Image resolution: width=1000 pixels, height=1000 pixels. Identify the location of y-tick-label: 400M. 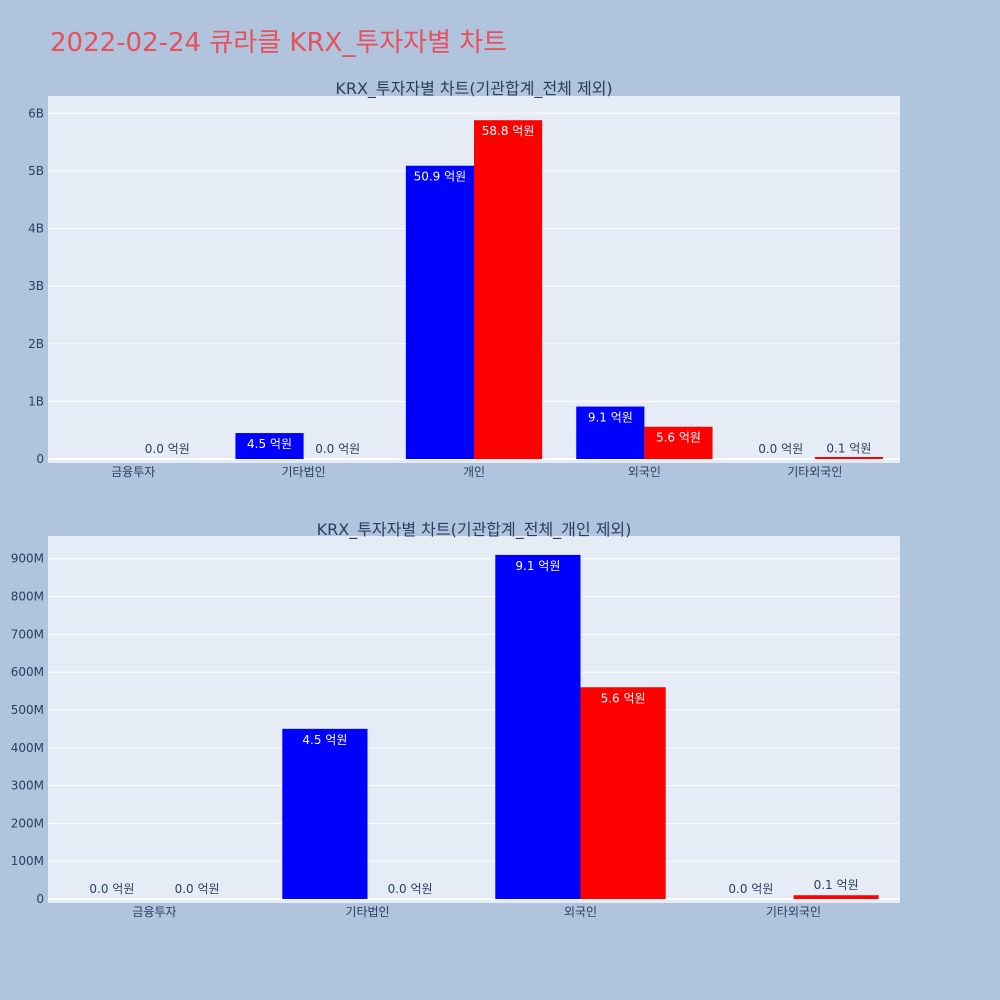
(27, 748).